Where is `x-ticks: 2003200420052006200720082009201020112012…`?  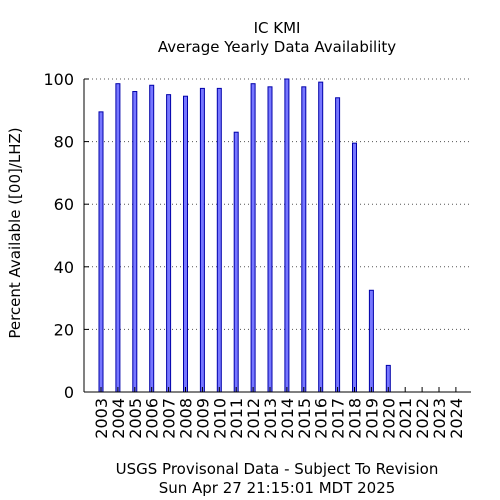 x-ticks: 2003200420052006200720082009201020112012… is located at coordinates (279, 413).